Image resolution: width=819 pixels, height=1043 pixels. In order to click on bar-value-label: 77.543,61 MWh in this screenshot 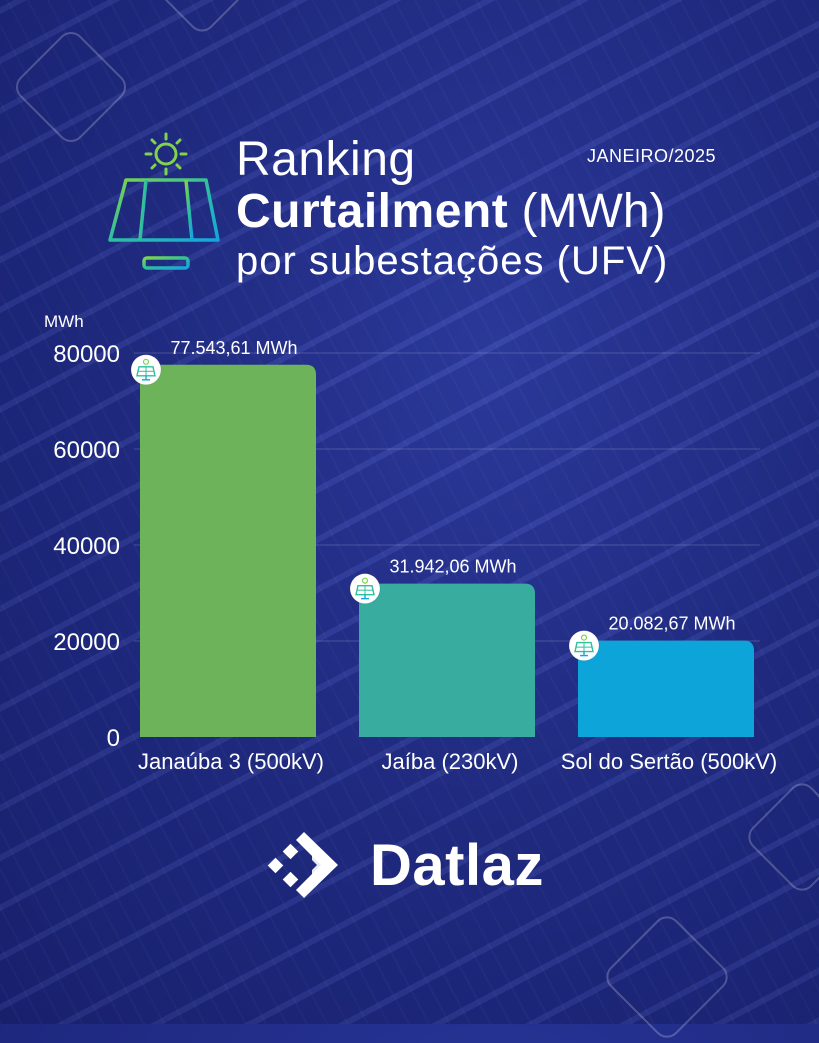, I will do `click(233, 348)`.